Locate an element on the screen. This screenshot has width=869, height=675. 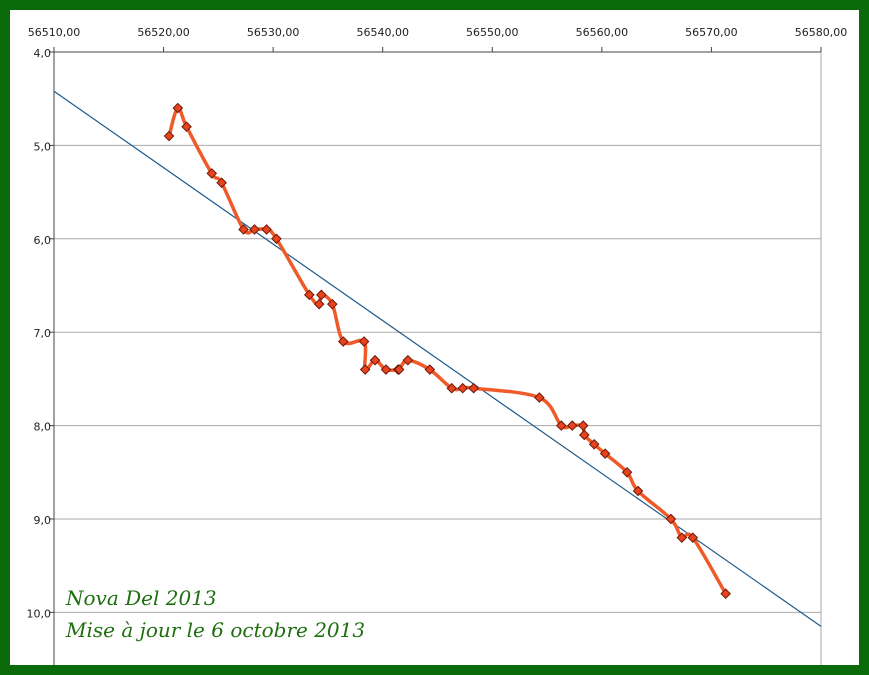
x-tick-label: 56530,00 is located at coordinates (273, 32).